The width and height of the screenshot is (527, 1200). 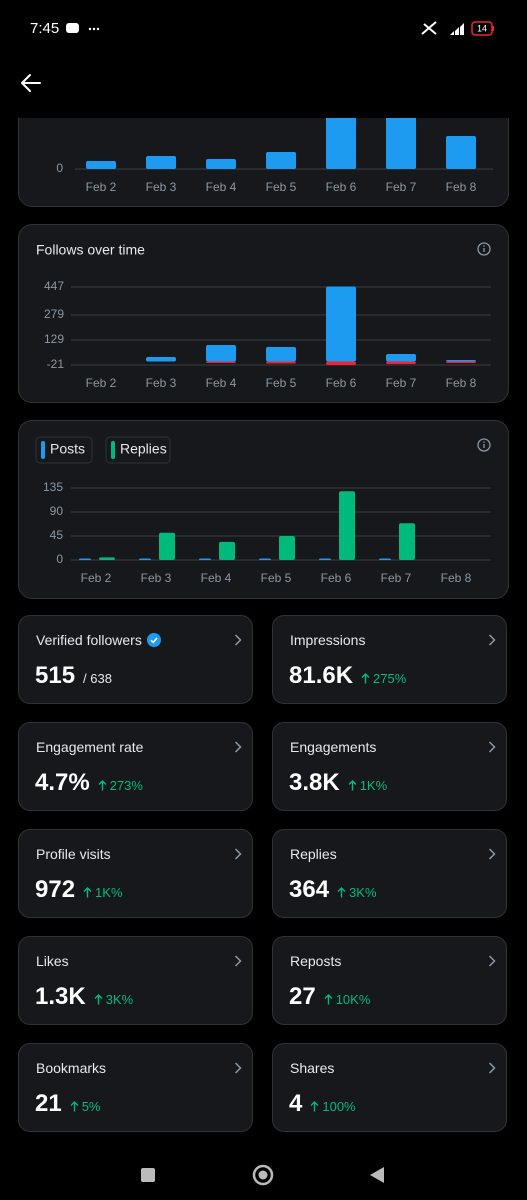 I want to click on stat-value: 515 / 638, so click(x=73, y=676).